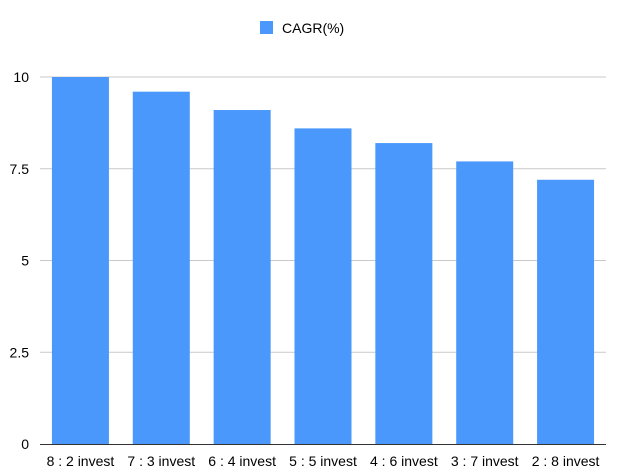 The height and width of the screenshot is (475, 628). I want to click on x-tick-label: 4 : 6 invest, so click(404, 461).